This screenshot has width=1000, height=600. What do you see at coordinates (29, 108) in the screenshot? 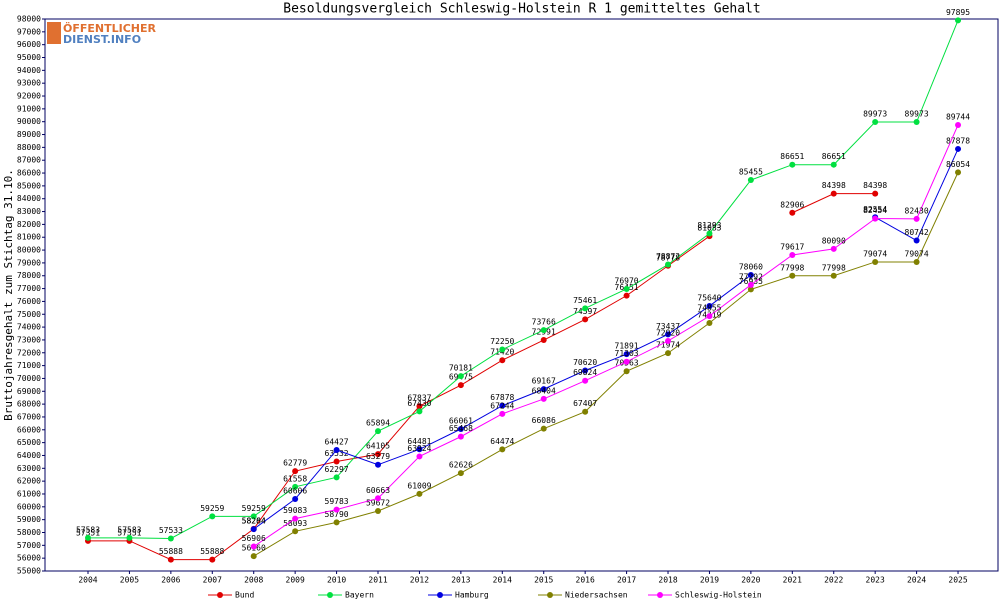
I see `y-tick-label: 91000` at bounding box center [29, 108].